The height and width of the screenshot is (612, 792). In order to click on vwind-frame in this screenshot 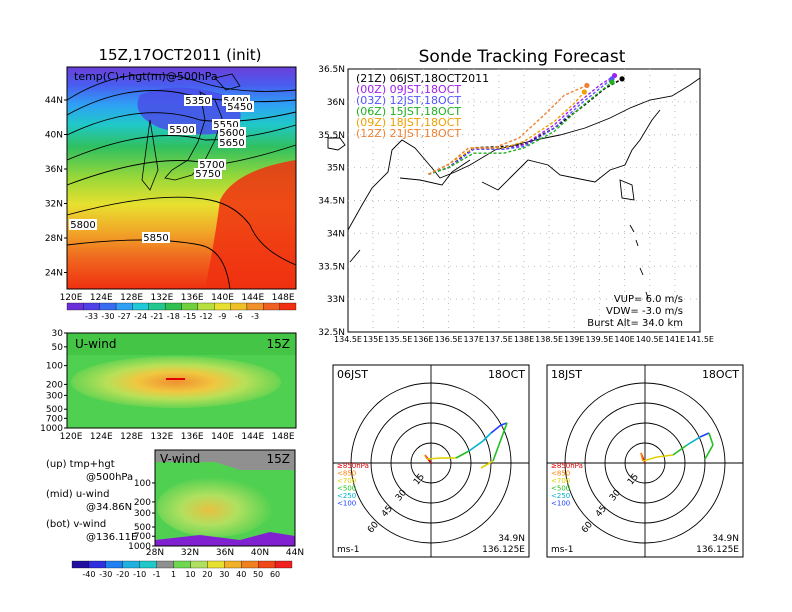, I will do `click(225, 498)`.